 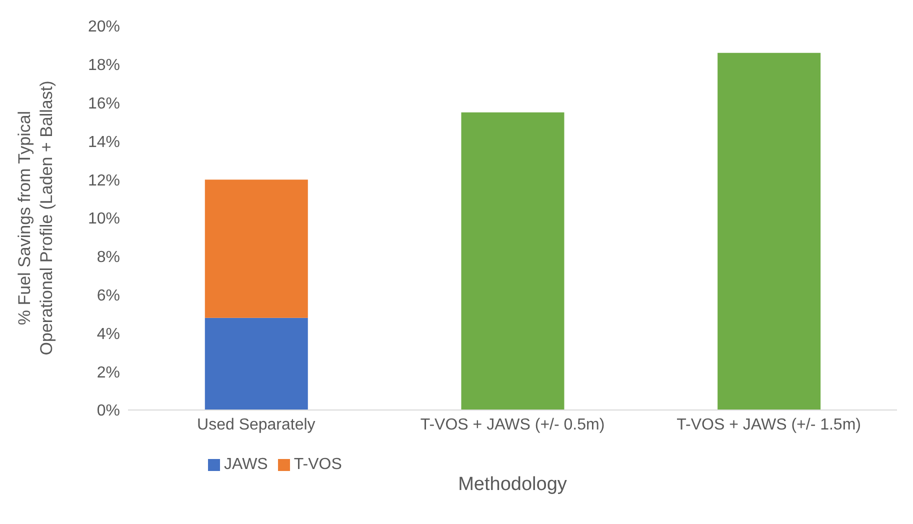 I want to click on y-tick-label: 8%, so click(x=108, y=257).